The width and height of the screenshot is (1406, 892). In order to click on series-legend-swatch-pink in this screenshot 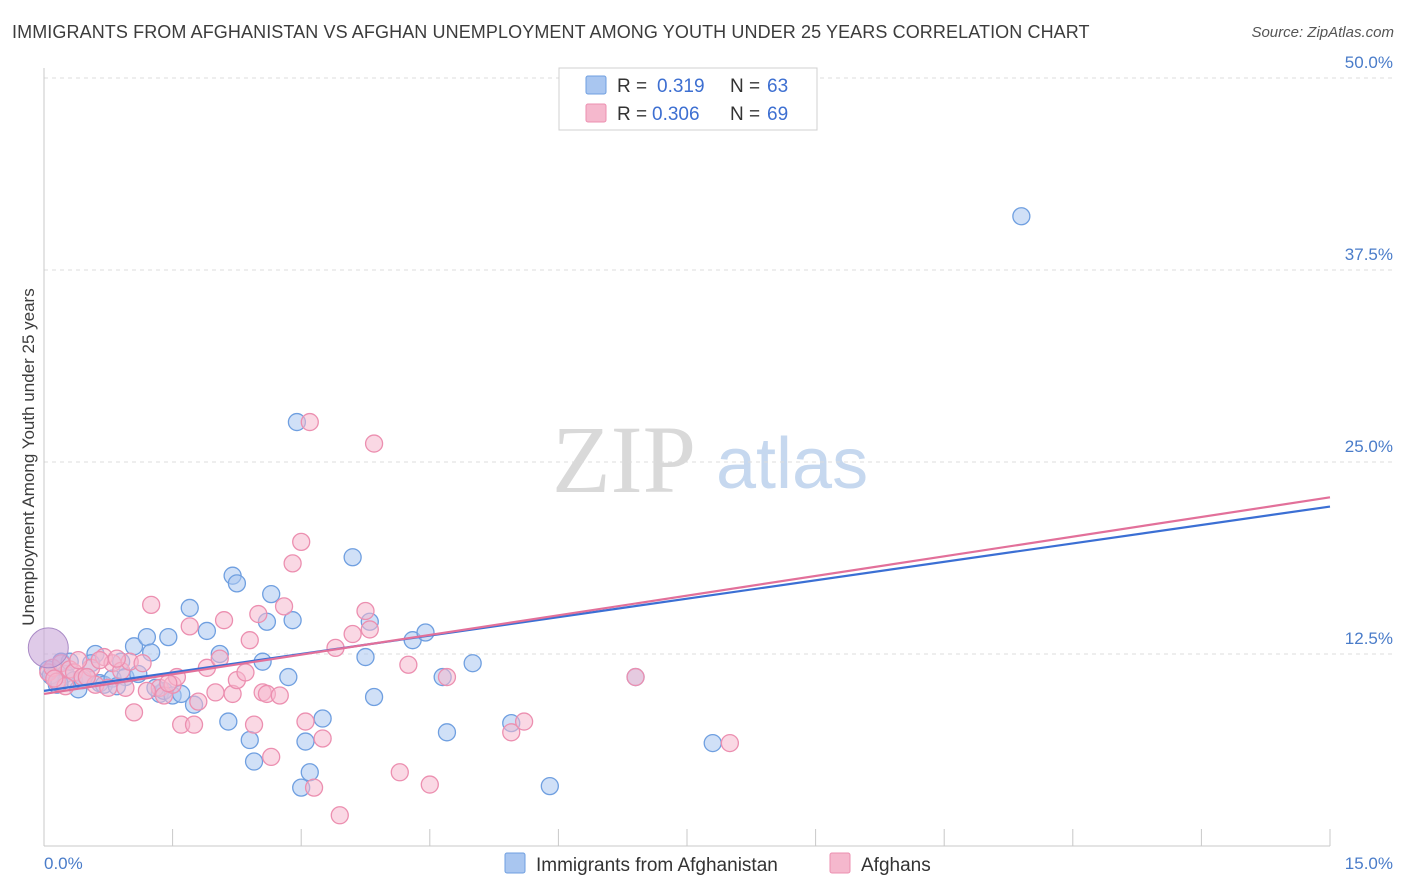, I will do `click(840, 863)`.